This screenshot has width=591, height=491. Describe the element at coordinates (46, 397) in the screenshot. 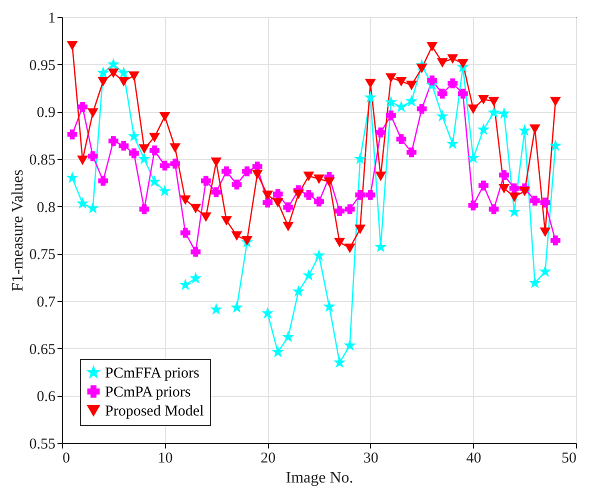

I see `y-tick-label: 0.6` at that location.